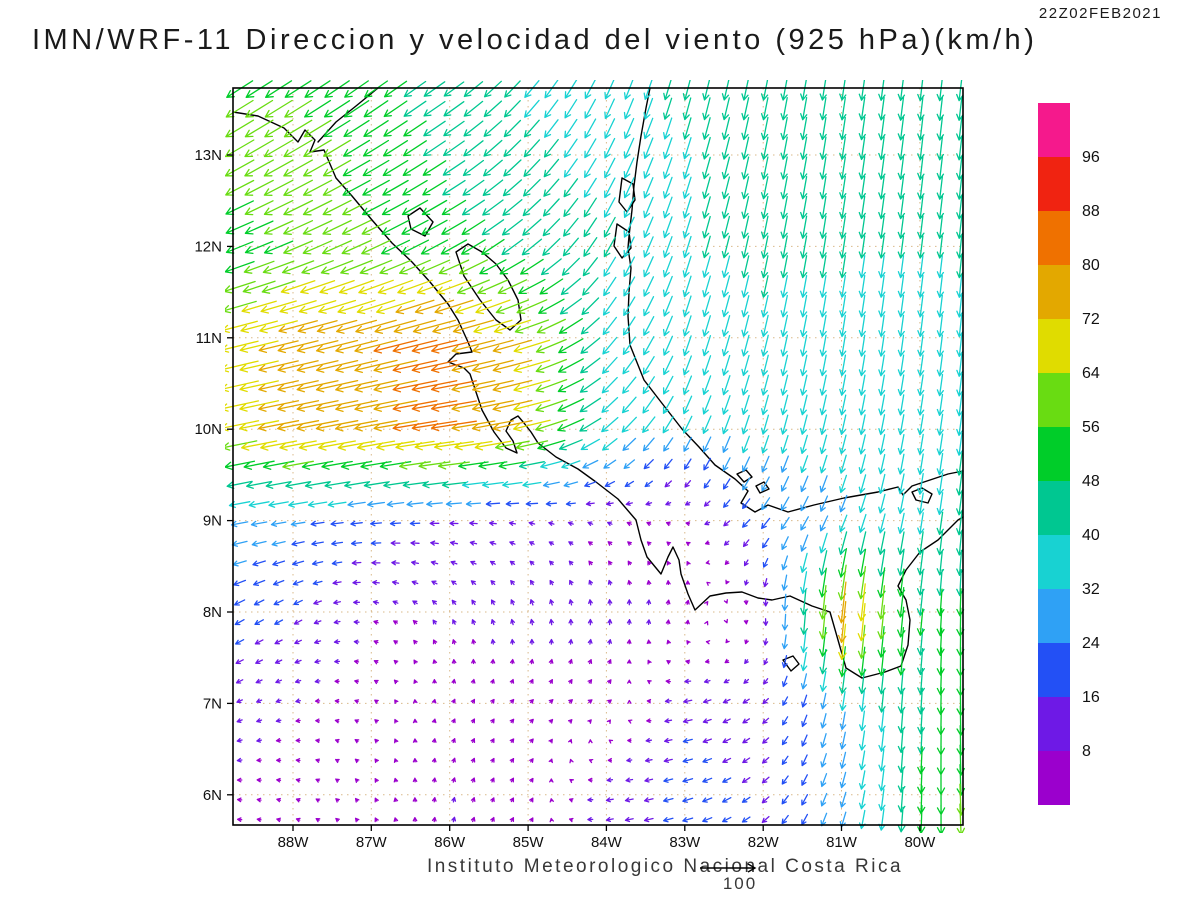  Describe the element at coordinates (1091, 481) in the screenshot. I see `colorbar-label: 48` at that location.